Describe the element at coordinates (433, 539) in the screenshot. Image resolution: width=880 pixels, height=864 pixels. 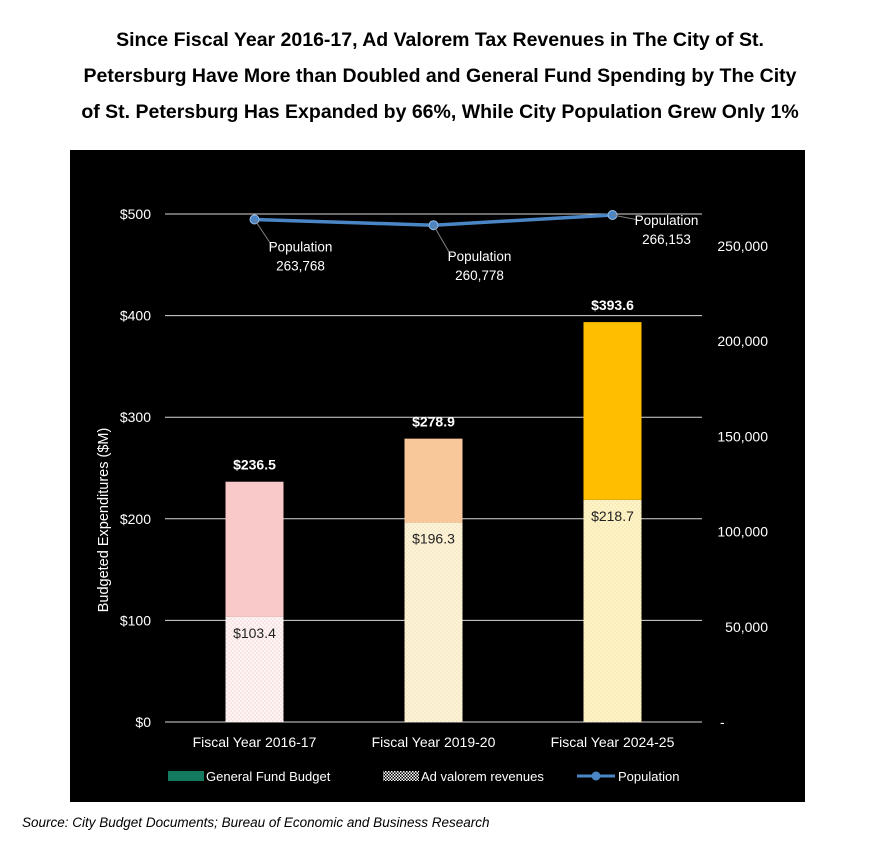
I see `ad-valorem-label: $196.3` at that location.